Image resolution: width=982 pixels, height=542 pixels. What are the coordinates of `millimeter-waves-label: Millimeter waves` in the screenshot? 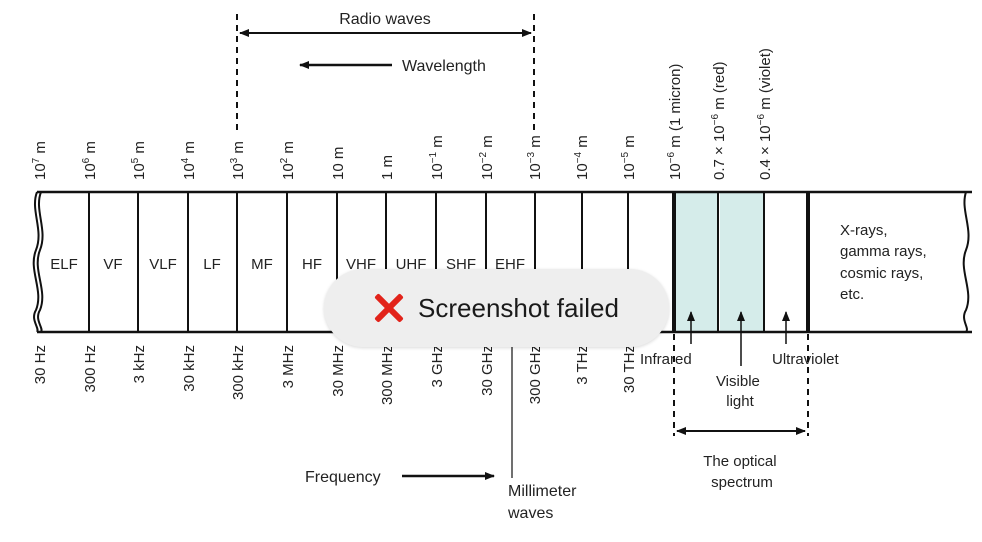 It's located at (544, 502).